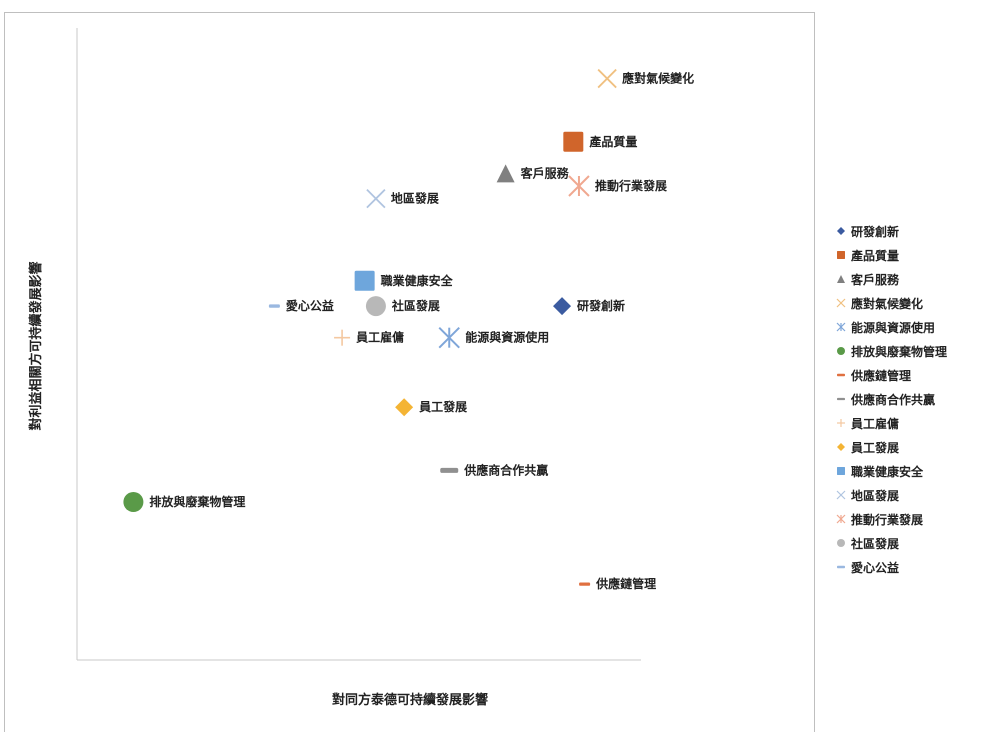 The height and width of the screenshot is (732, 992). What do you see at coordinates (545, 172) in the screenshot?
I see `point-label-2: 客戶服務` at bounding box center [545, 172].